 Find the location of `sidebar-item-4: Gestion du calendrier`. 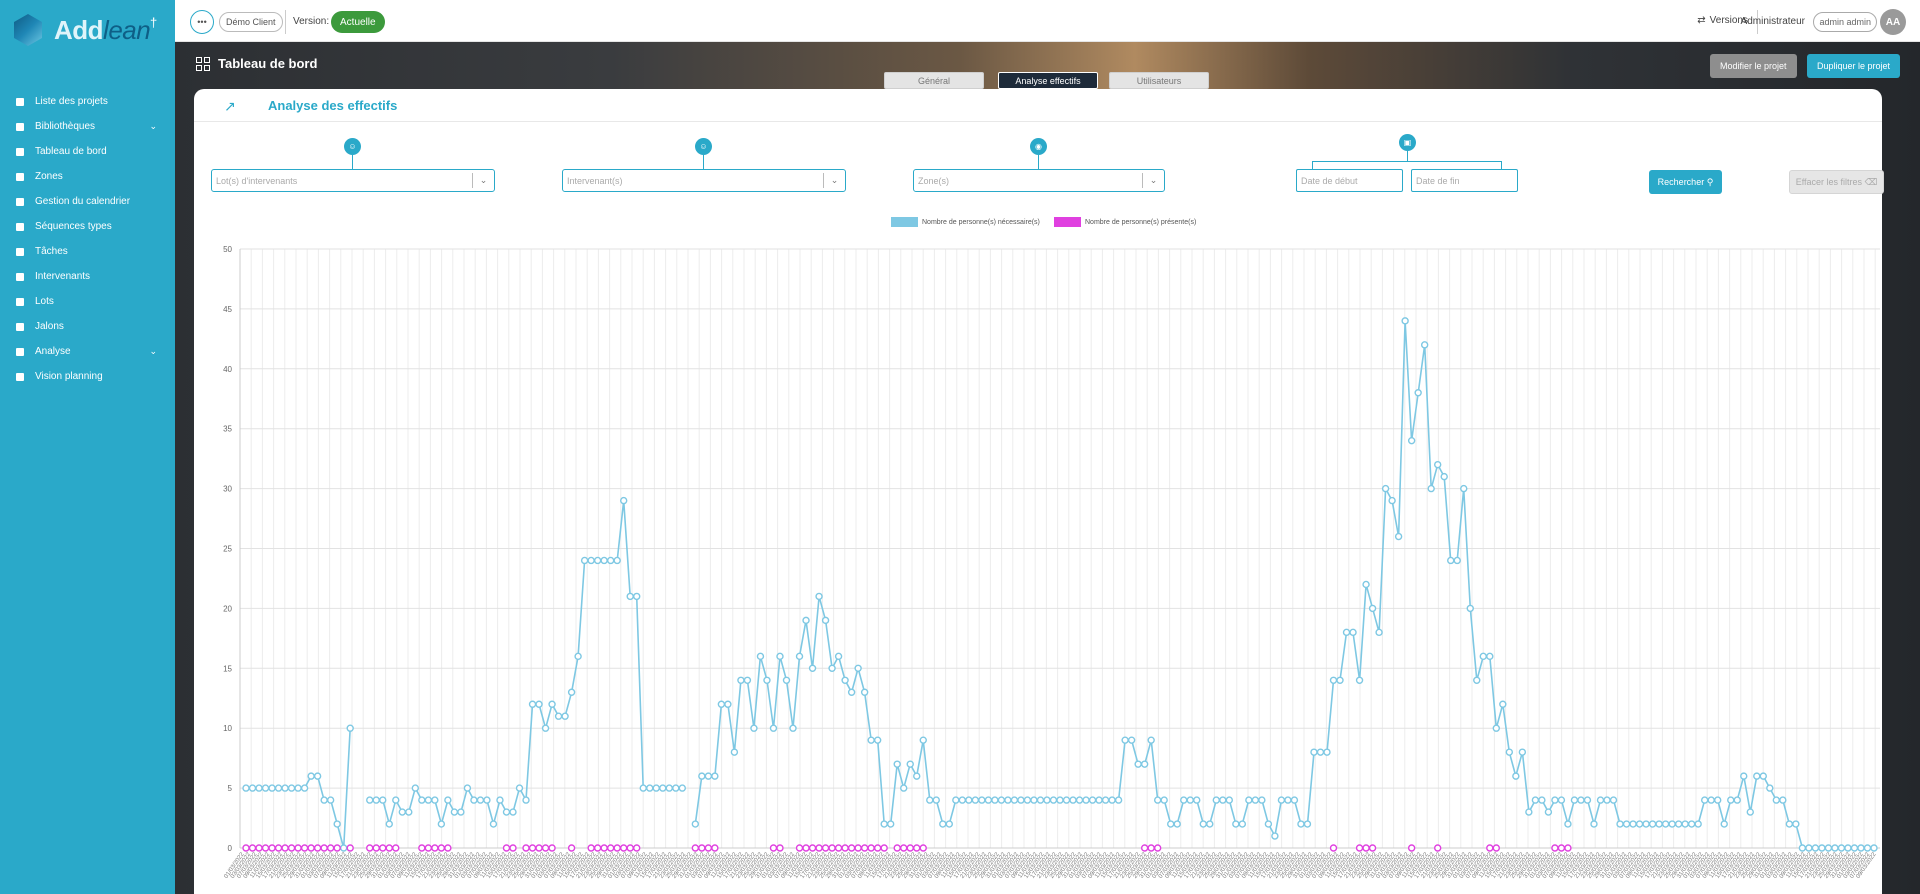

sidebar-item-4: Gestion du calendrier is located at coordinates (87, 201).